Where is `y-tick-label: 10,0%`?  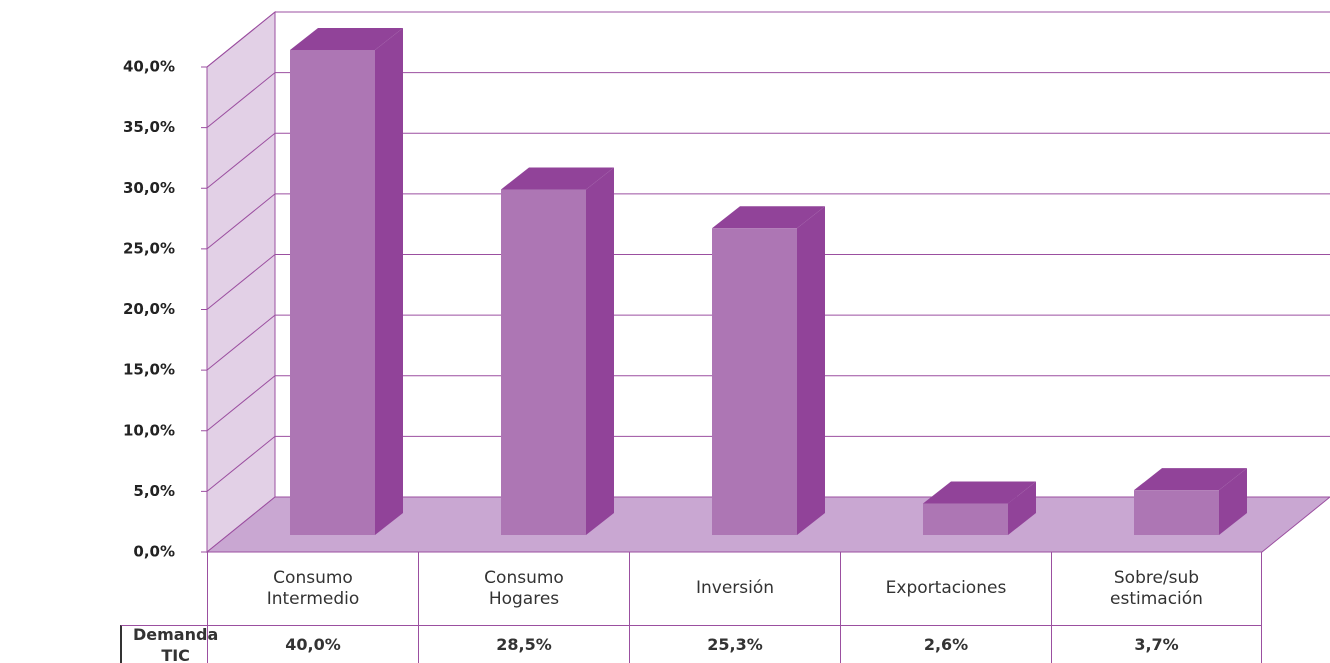
y-tick-label: 10,0% is located at coordinates (149, 430).